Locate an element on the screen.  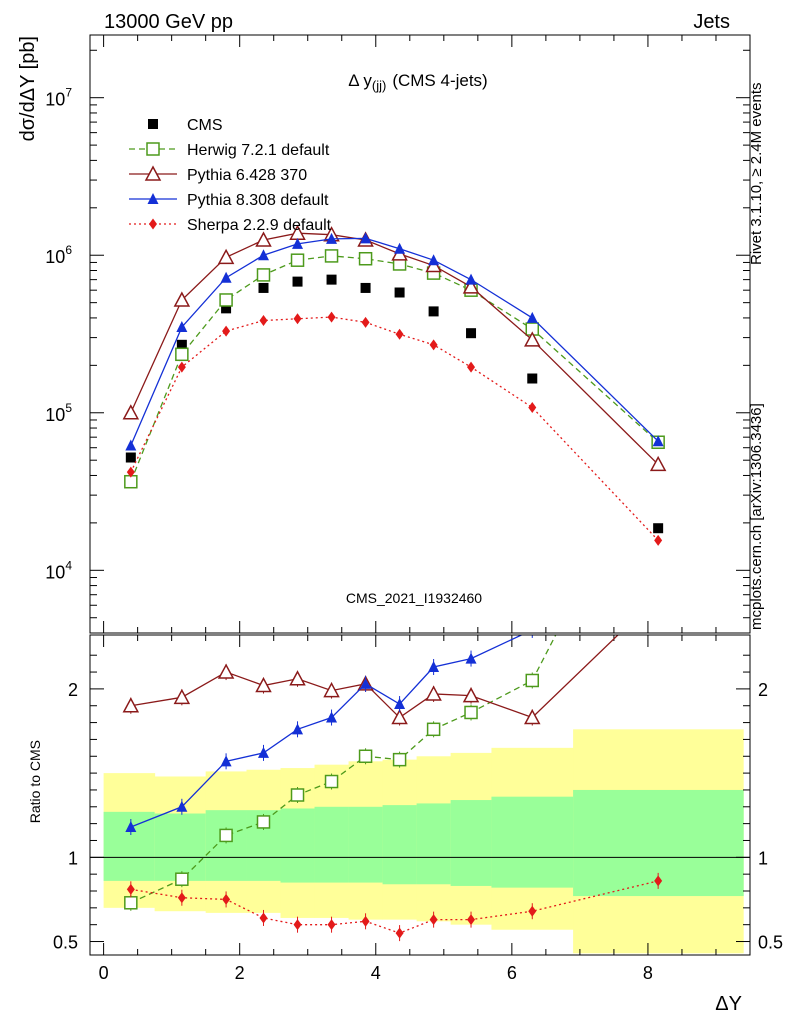
title-main: Δ y is located at coordinates (360, 80).